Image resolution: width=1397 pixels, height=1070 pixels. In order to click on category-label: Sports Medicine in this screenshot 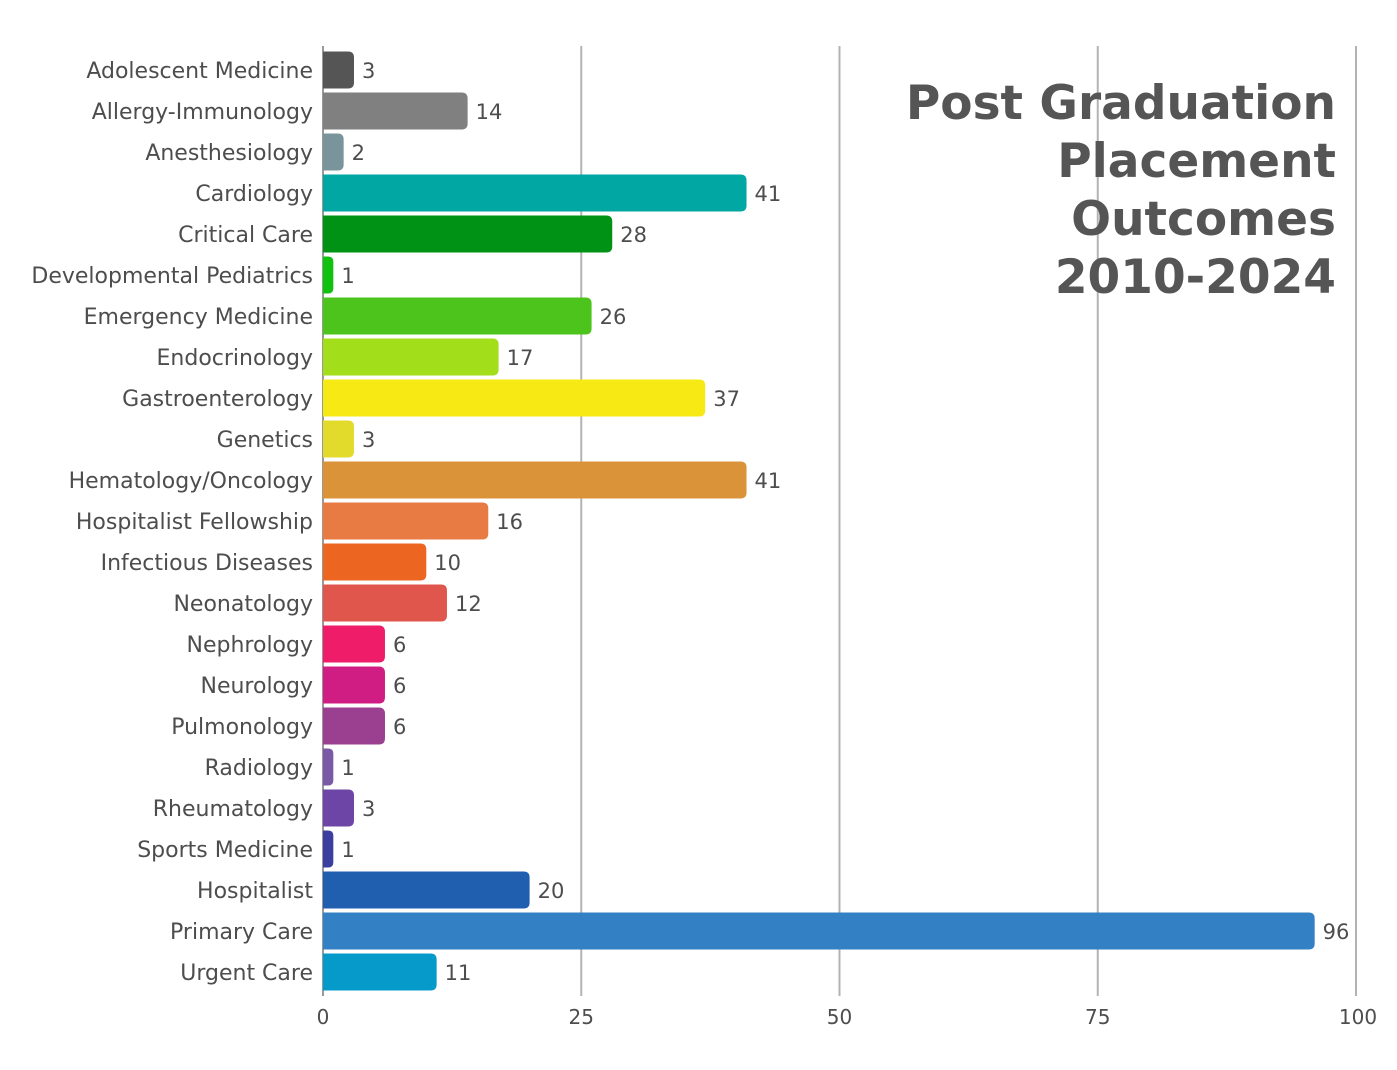, I will do `click(225, 850)`.